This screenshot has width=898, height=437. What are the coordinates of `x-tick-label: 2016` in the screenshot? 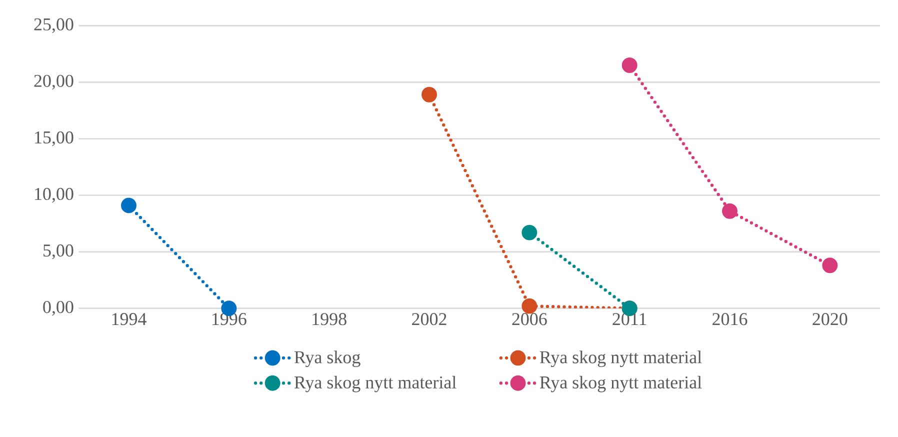 It's located at (730, 319).